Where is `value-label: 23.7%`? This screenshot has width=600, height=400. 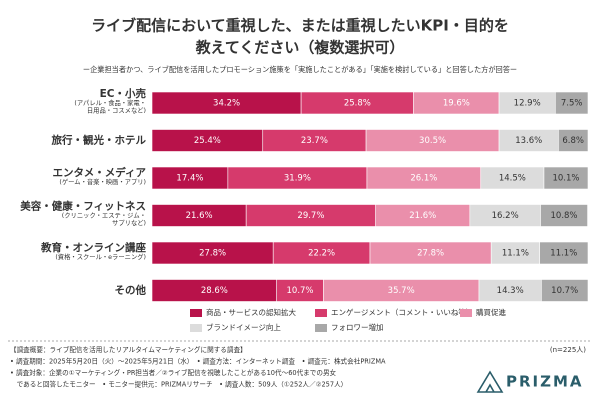
value-label: 23.7% is located at coordinates (314, 141).